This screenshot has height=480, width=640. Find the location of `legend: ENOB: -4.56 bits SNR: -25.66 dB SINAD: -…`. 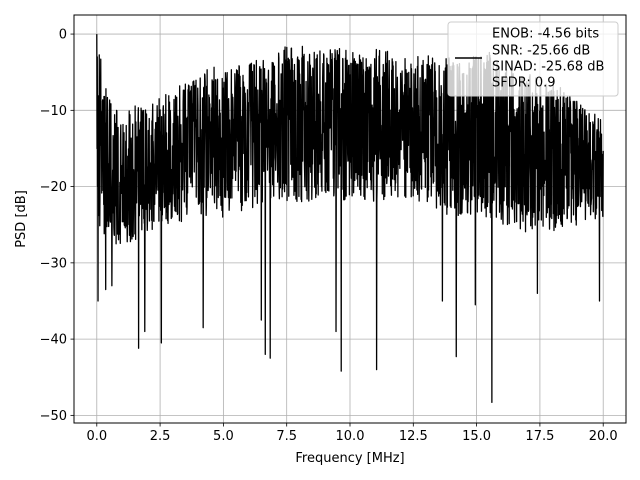

legend: ENOB: -4.56 bits SNR: -25.66 dB SINAD: -… is located at coordinates (533, 59).